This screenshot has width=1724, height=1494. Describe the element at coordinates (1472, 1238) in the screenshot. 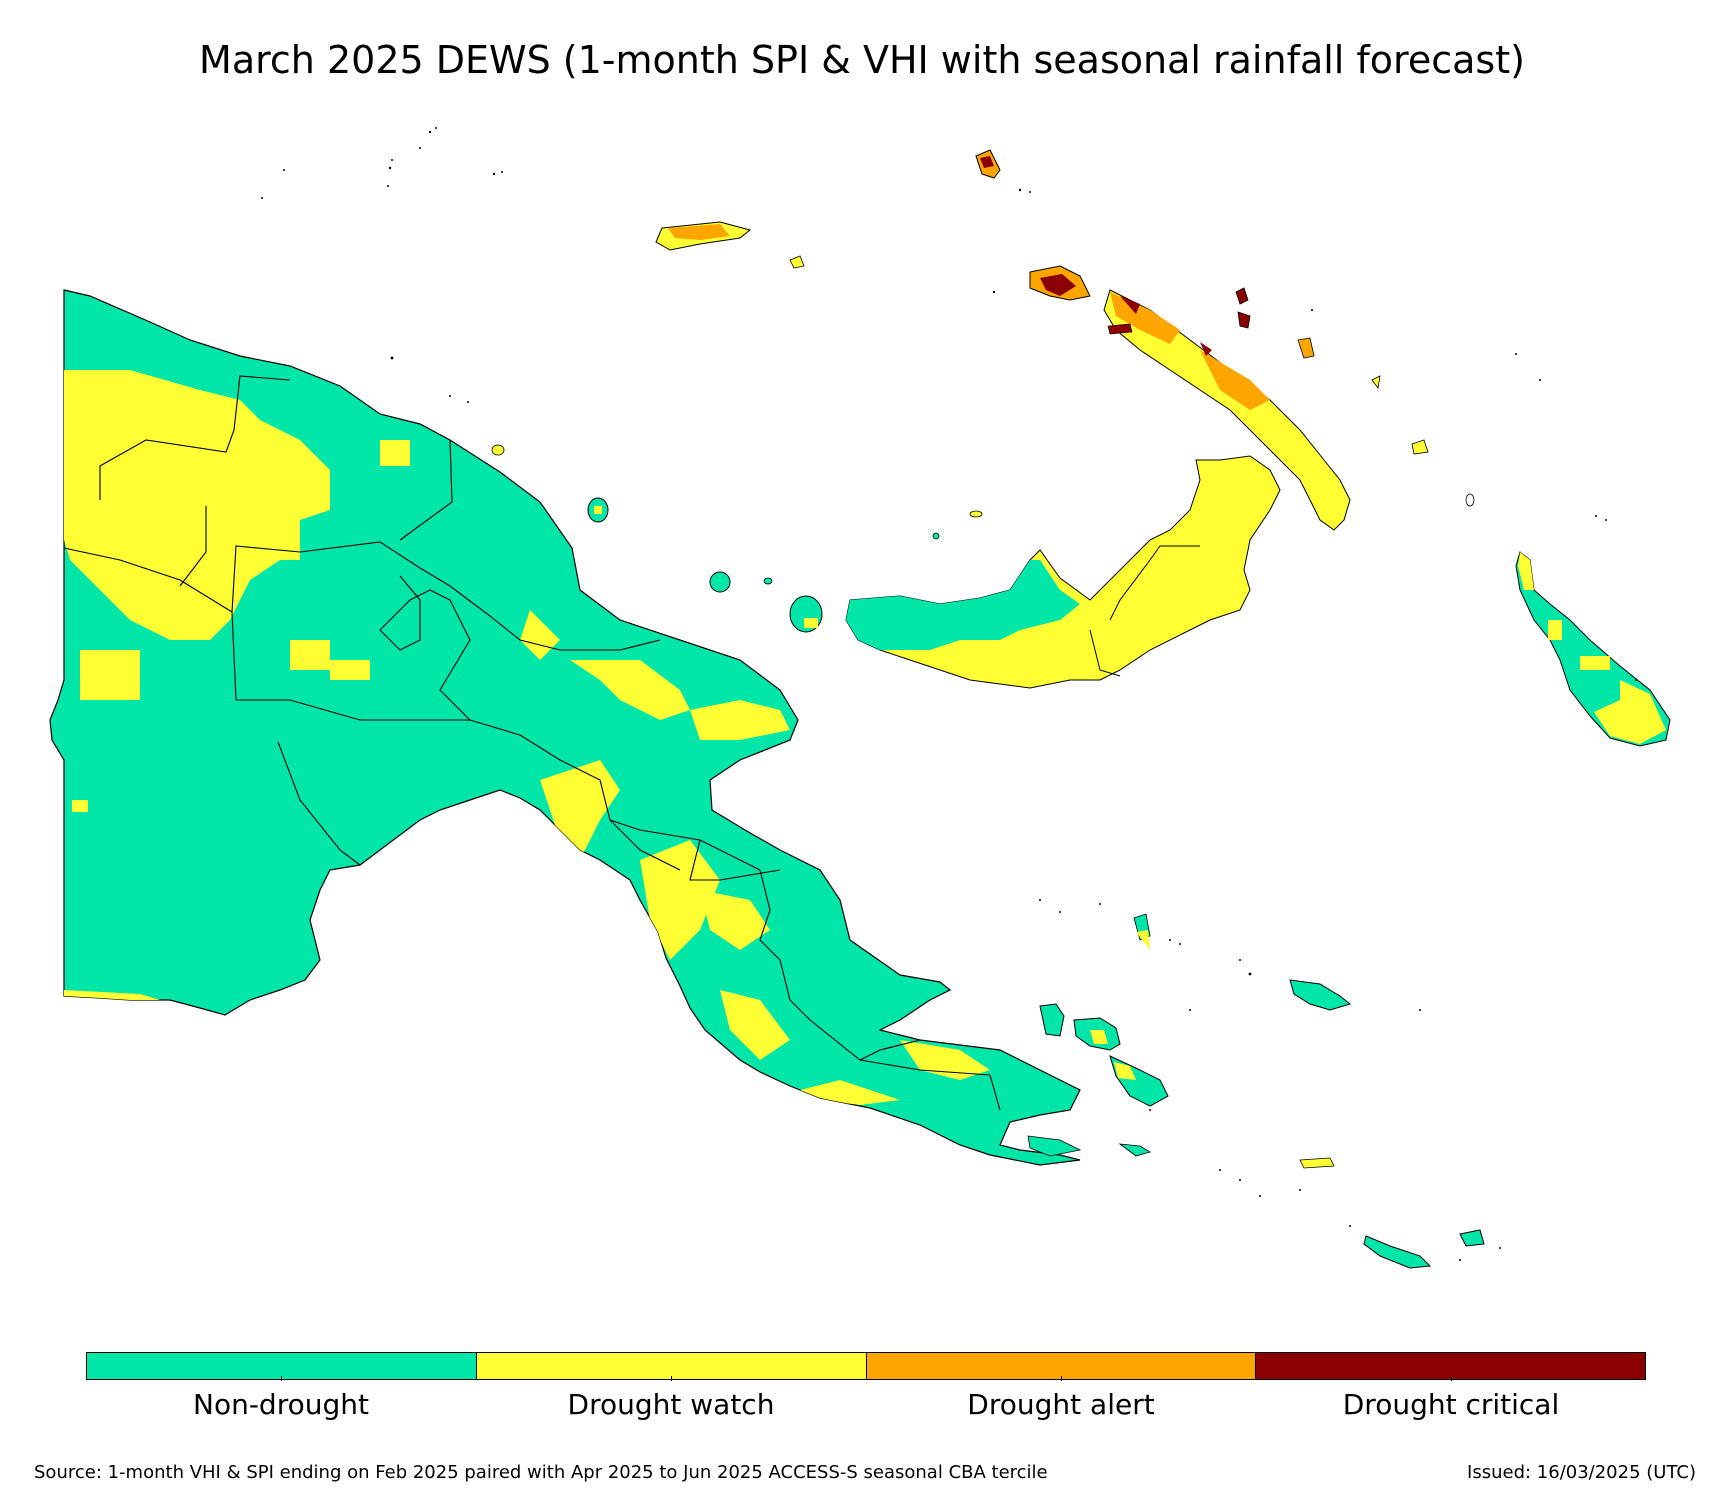

I see `rossel-island` at that location.